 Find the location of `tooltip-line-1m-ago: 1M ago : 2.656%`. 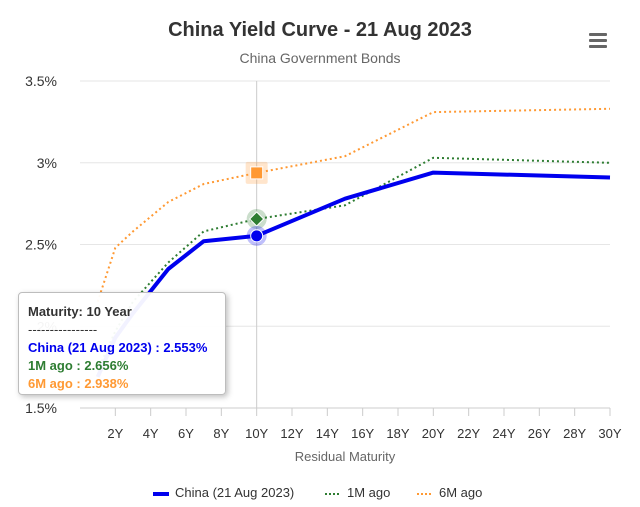

tooltip-line-1m-ago: 1M ago : 2.656% is located at coordinates (78, 365).